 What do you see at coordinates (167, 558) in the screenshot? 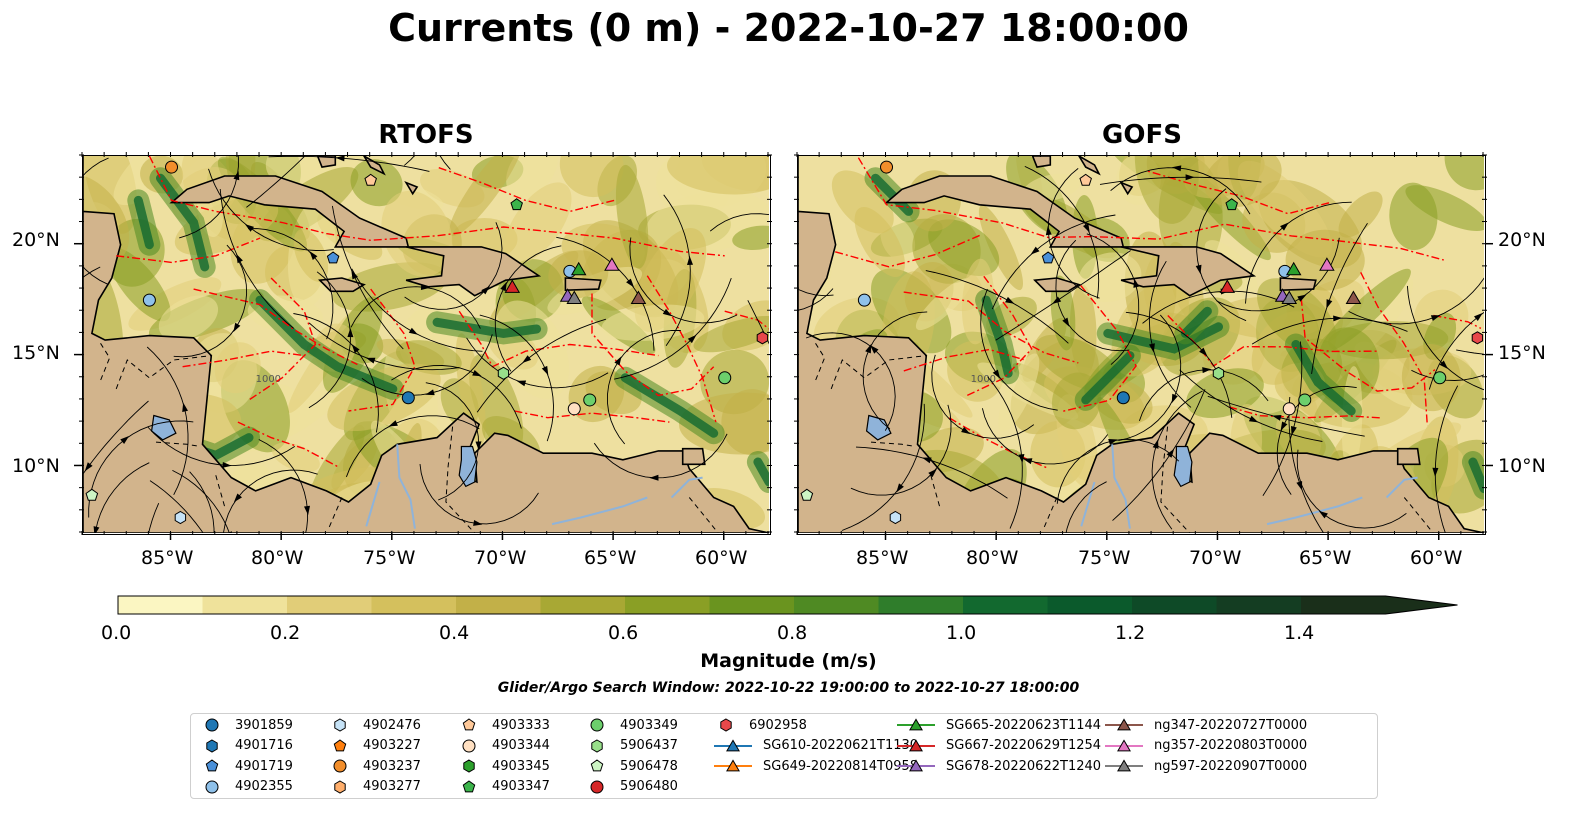
I see `lon-label-85w: 85°W` at bounding box center [167, 558].